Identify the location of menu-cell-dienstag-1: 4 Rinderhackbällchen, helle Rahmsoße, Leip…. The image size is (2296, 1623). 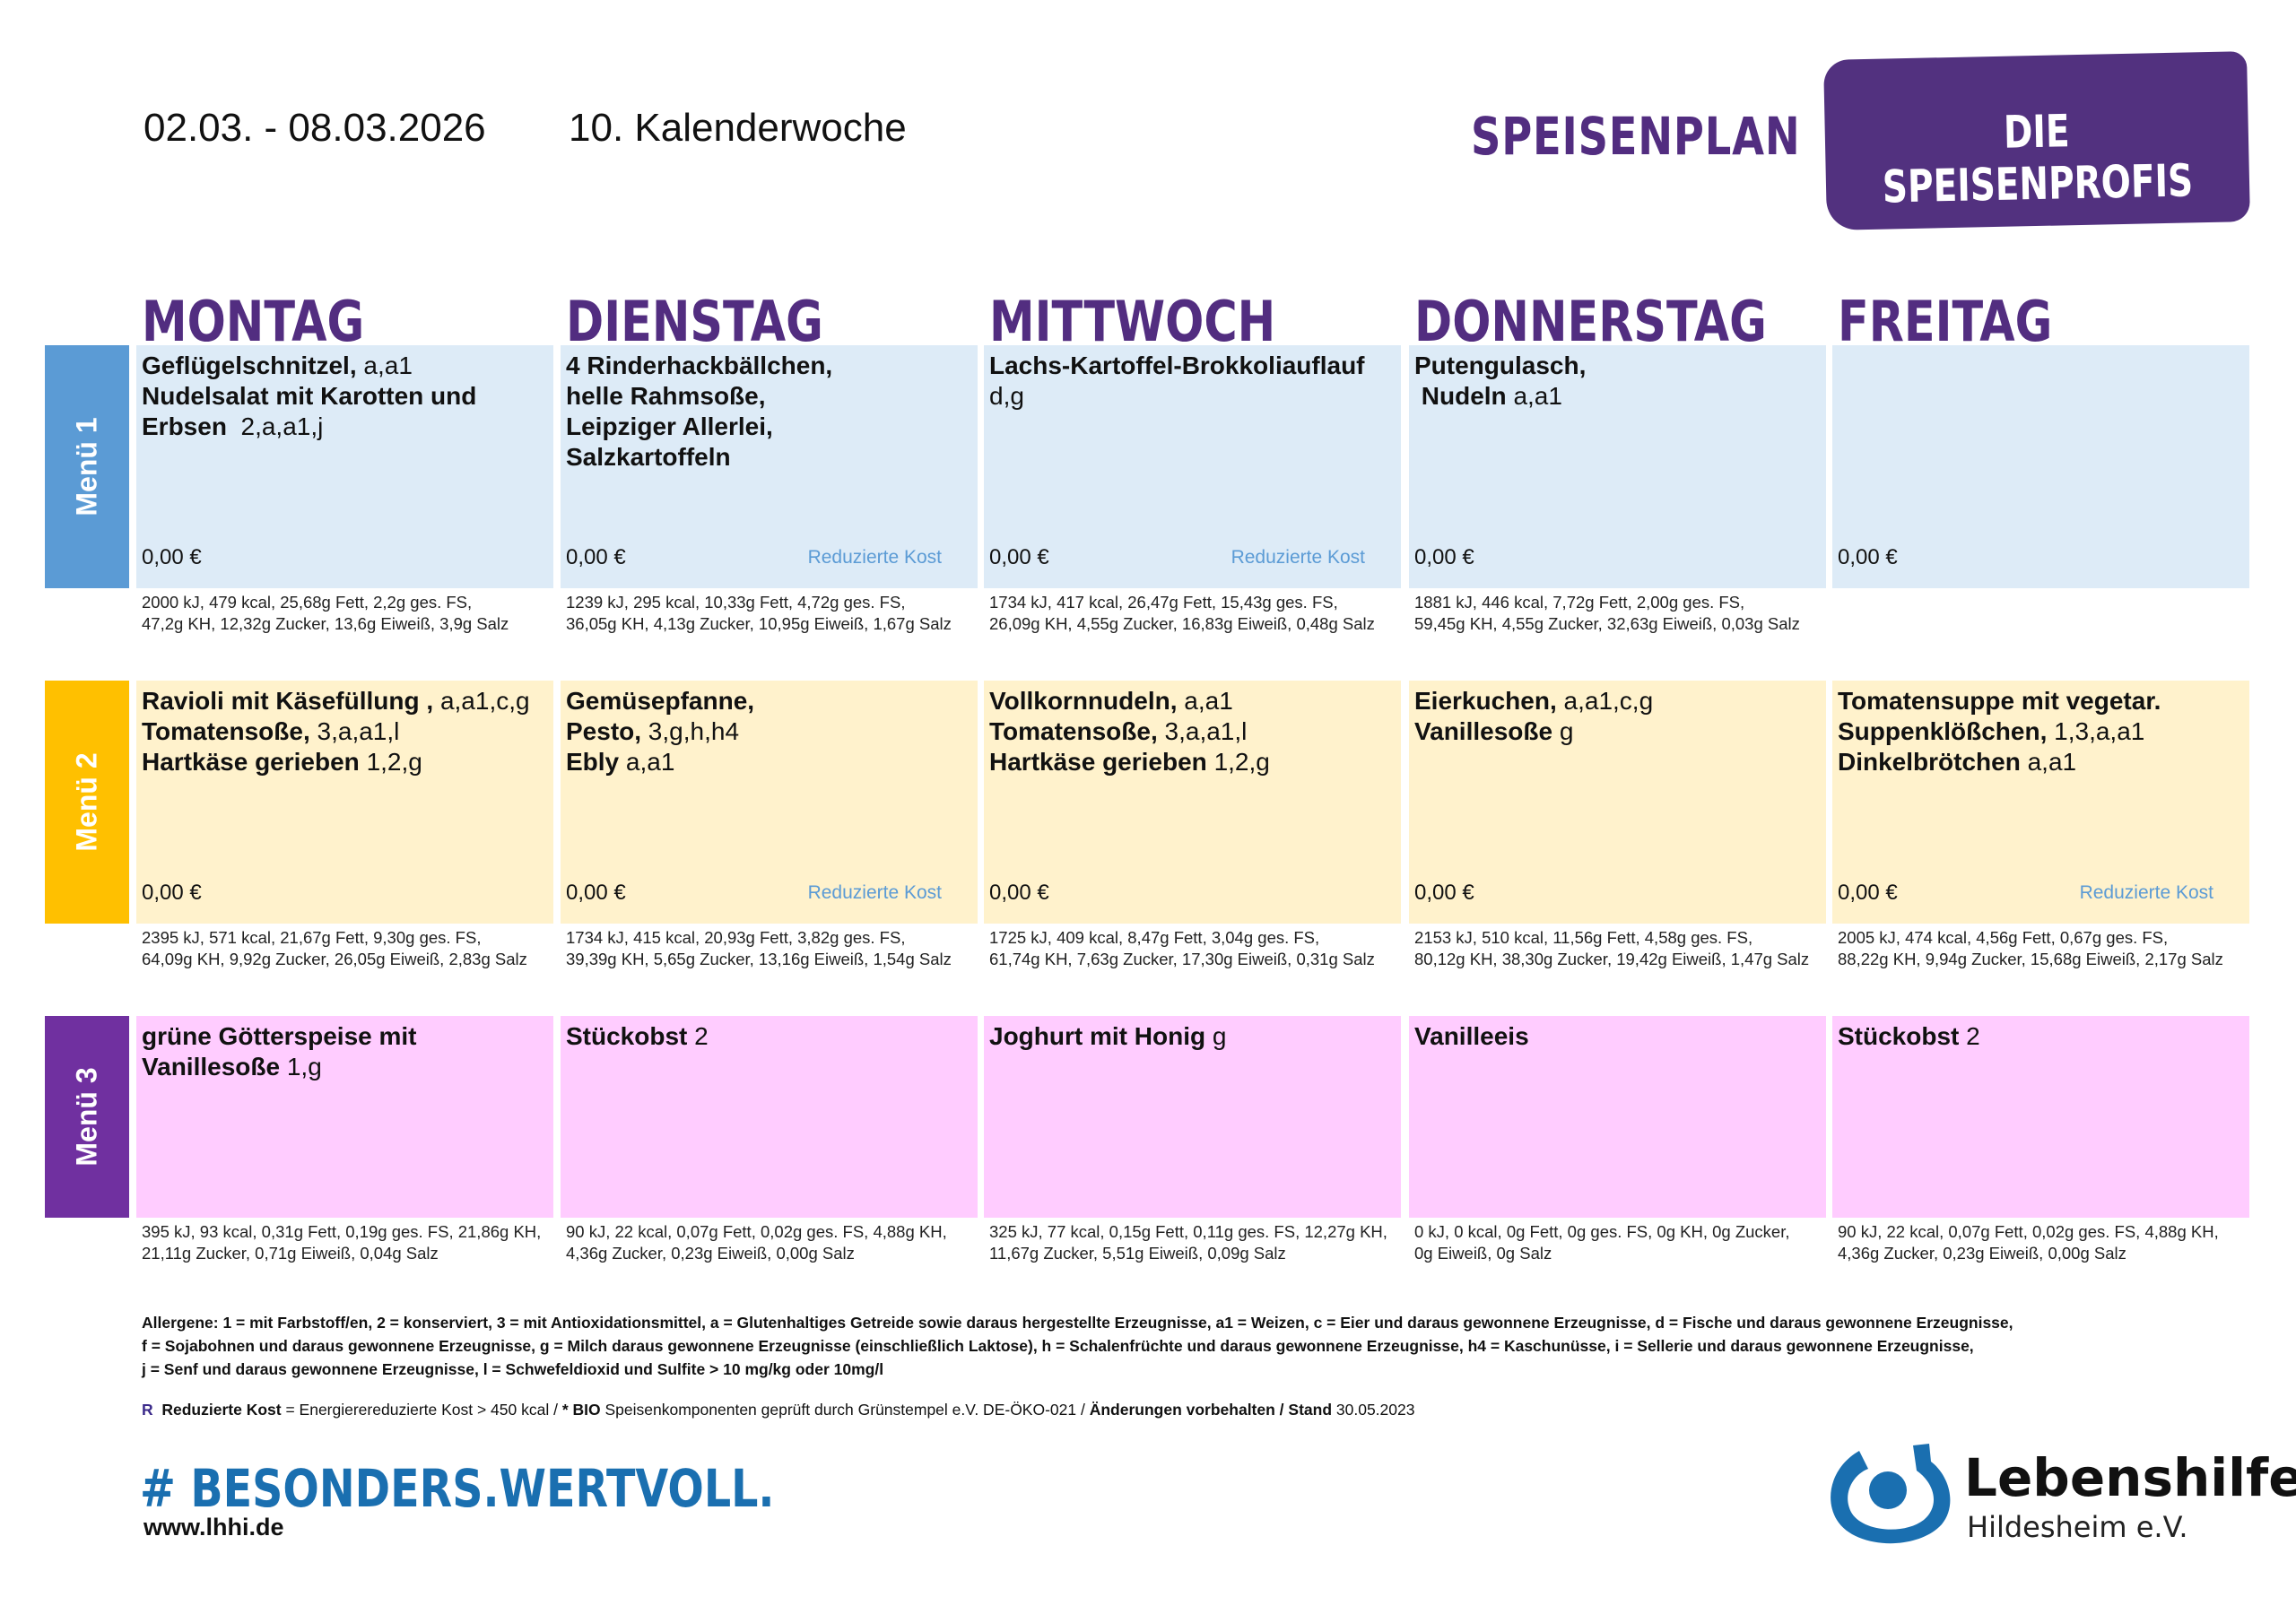
(769, 467).